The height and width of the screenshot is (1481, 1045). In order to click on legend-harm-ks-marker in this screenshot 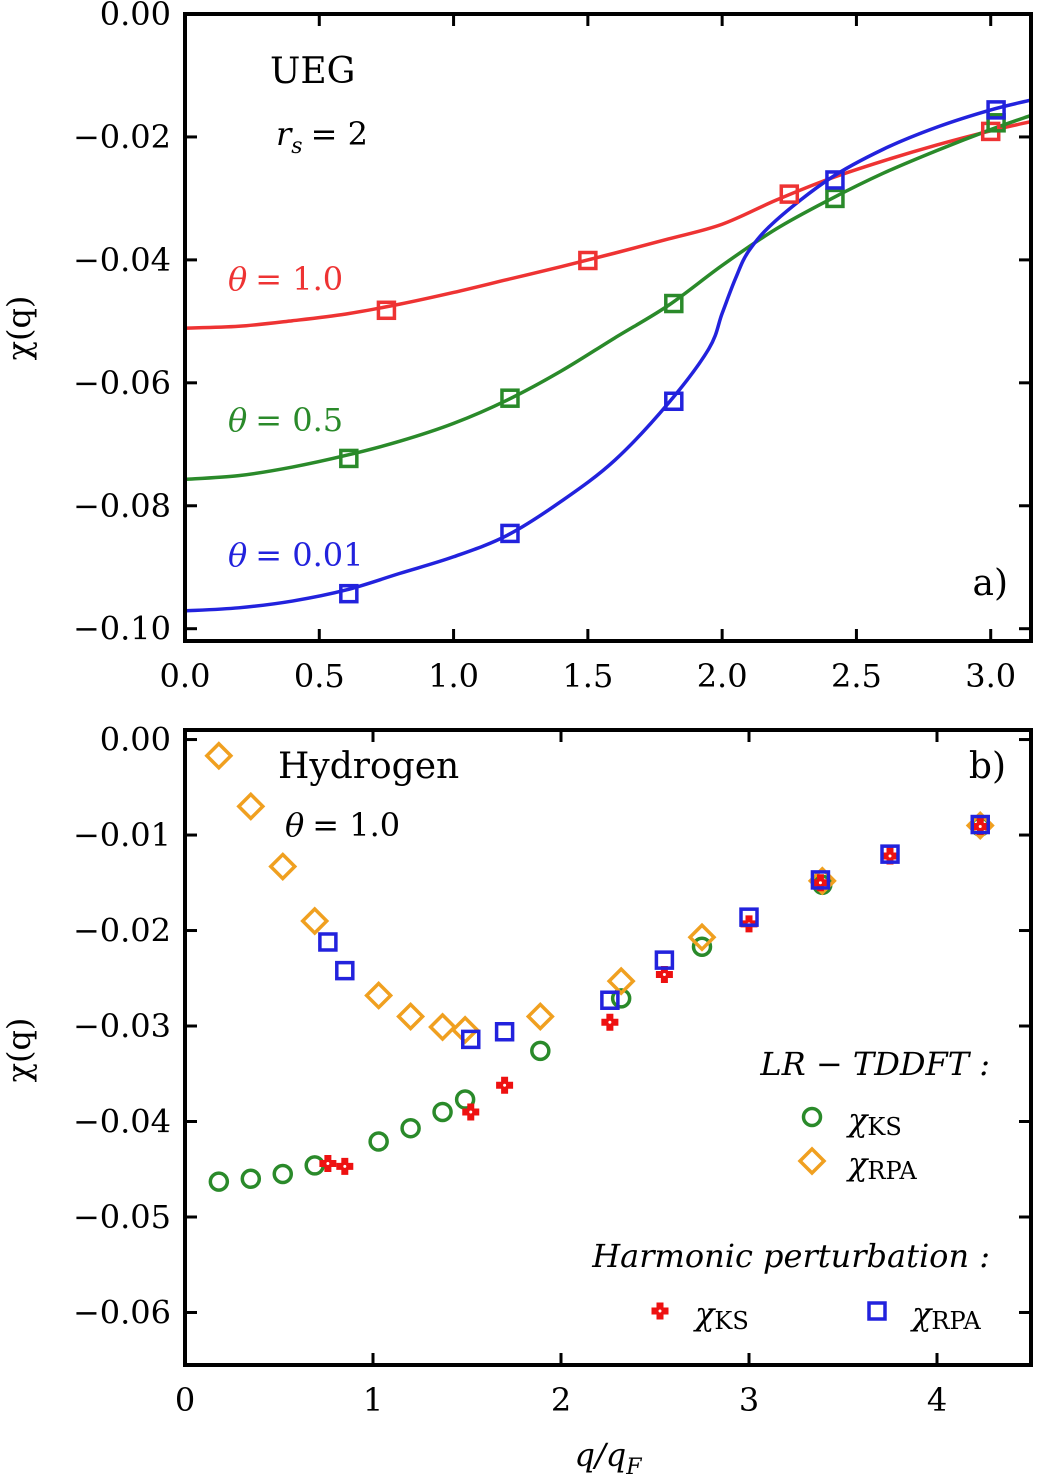, I will do `click(660, 1311)`.